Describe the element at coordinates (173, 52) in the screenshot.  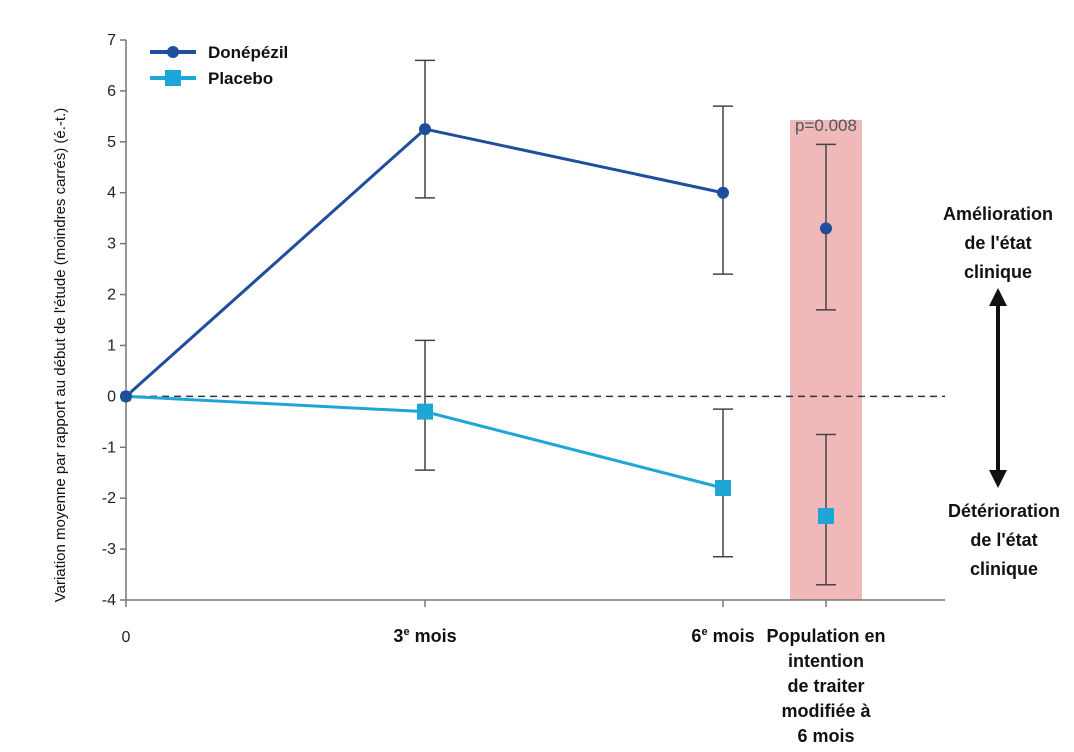
I see `legend-marker-donepezil` at that location.